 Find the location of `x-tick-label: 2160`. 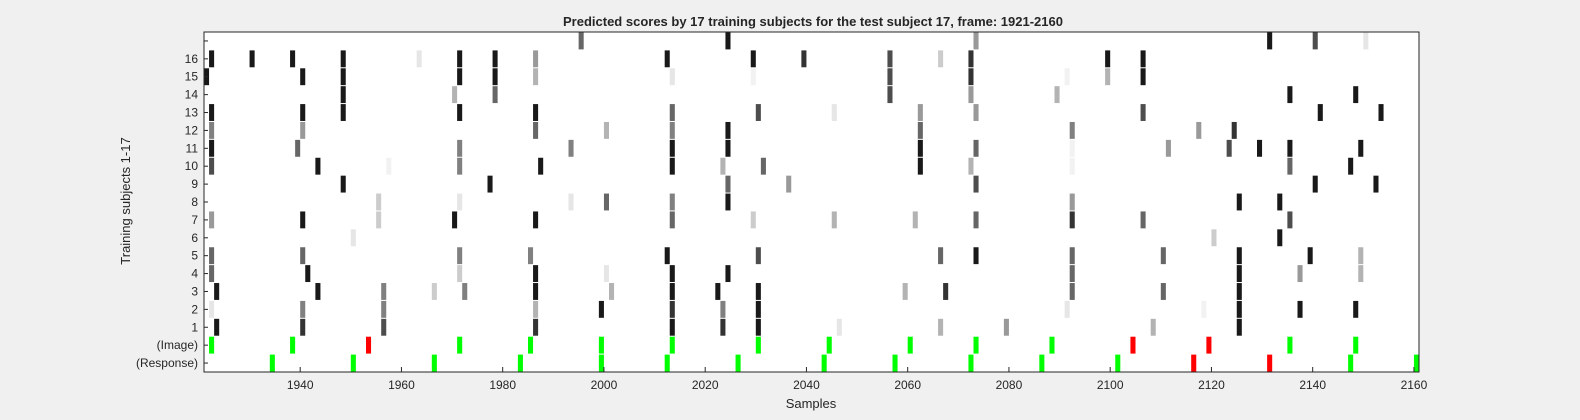

x-tick-label: 2160 is located at coordinates (1414, 385).